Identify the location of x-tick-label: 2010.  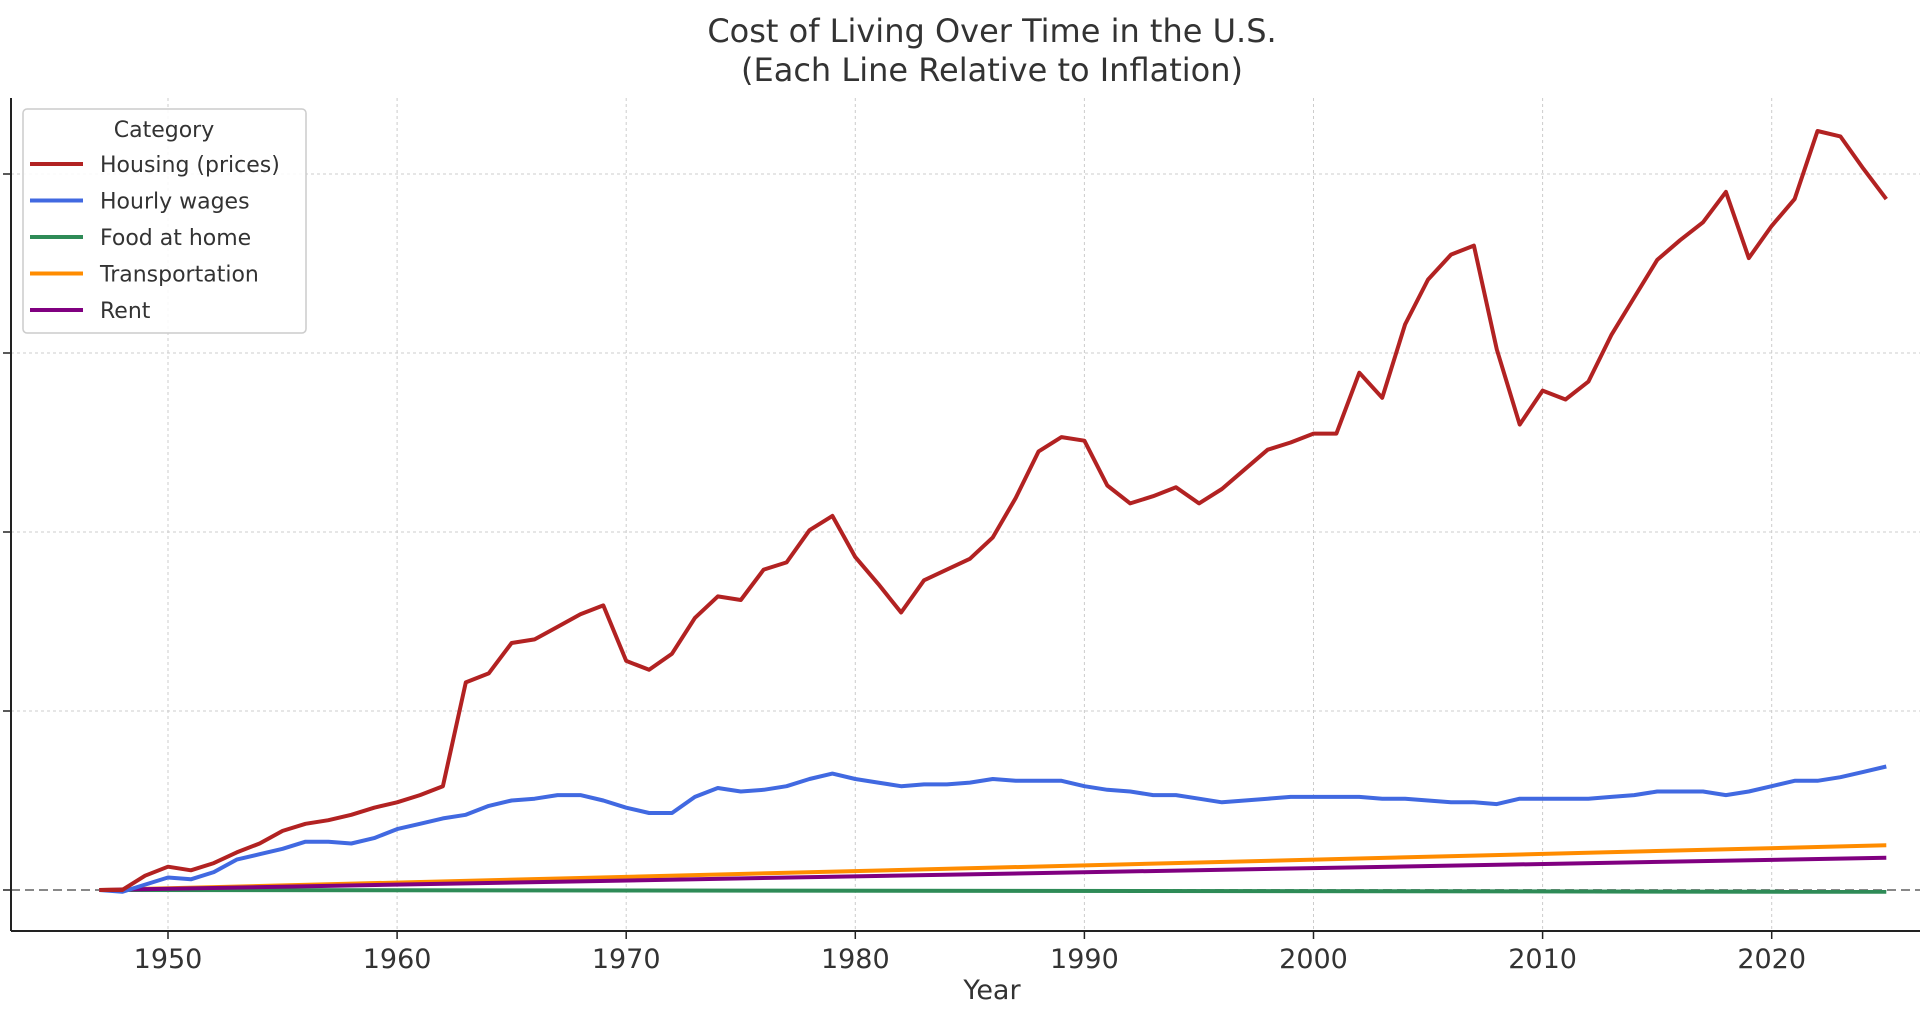
(1542, 959).